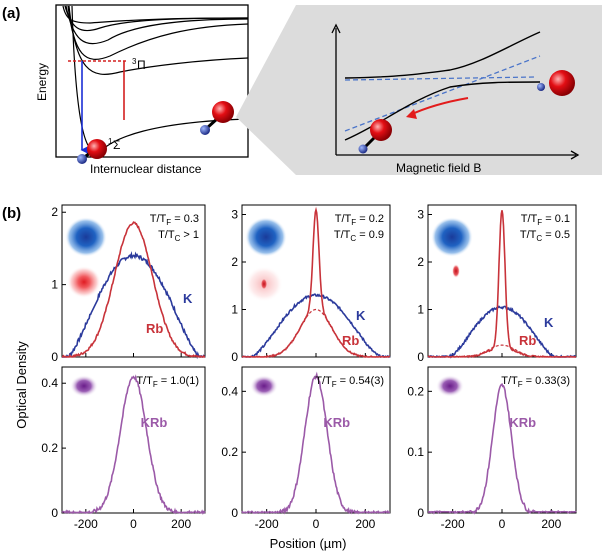 This screenshot has height=552, width=607. Describe the element at coordinates (217, 118) in the screenshot. I see `molecule-feshbach` at that location.